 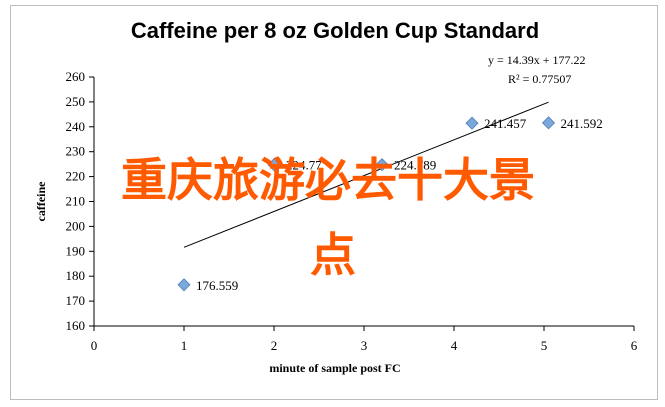 I want to click on data-label: 241.457, so click(x=505, y=123).